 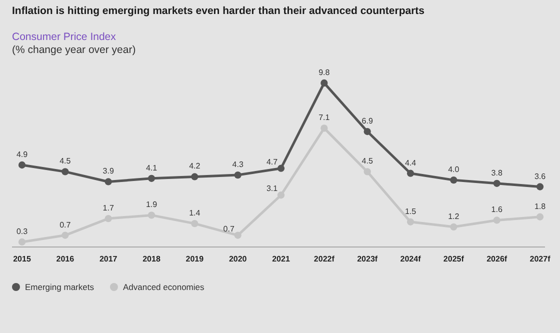 I want to click on x-tick-label: 2021, so click(x=281, y=259).